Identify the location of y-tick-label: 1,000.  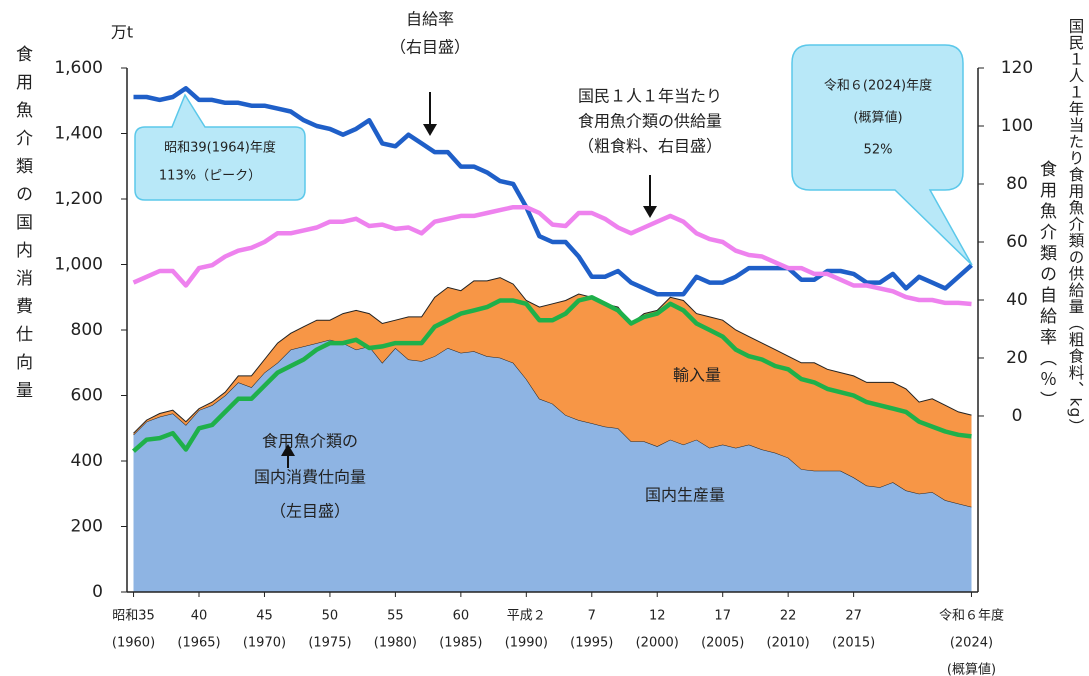
(78, 265).